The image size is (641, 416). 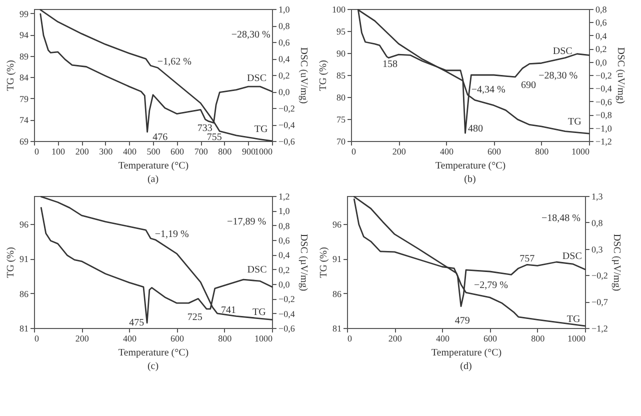 What do you see at coordinates (106, 151) in the screenshot?
I see `x-tick-label: 300` at bounding box center [106, 151].